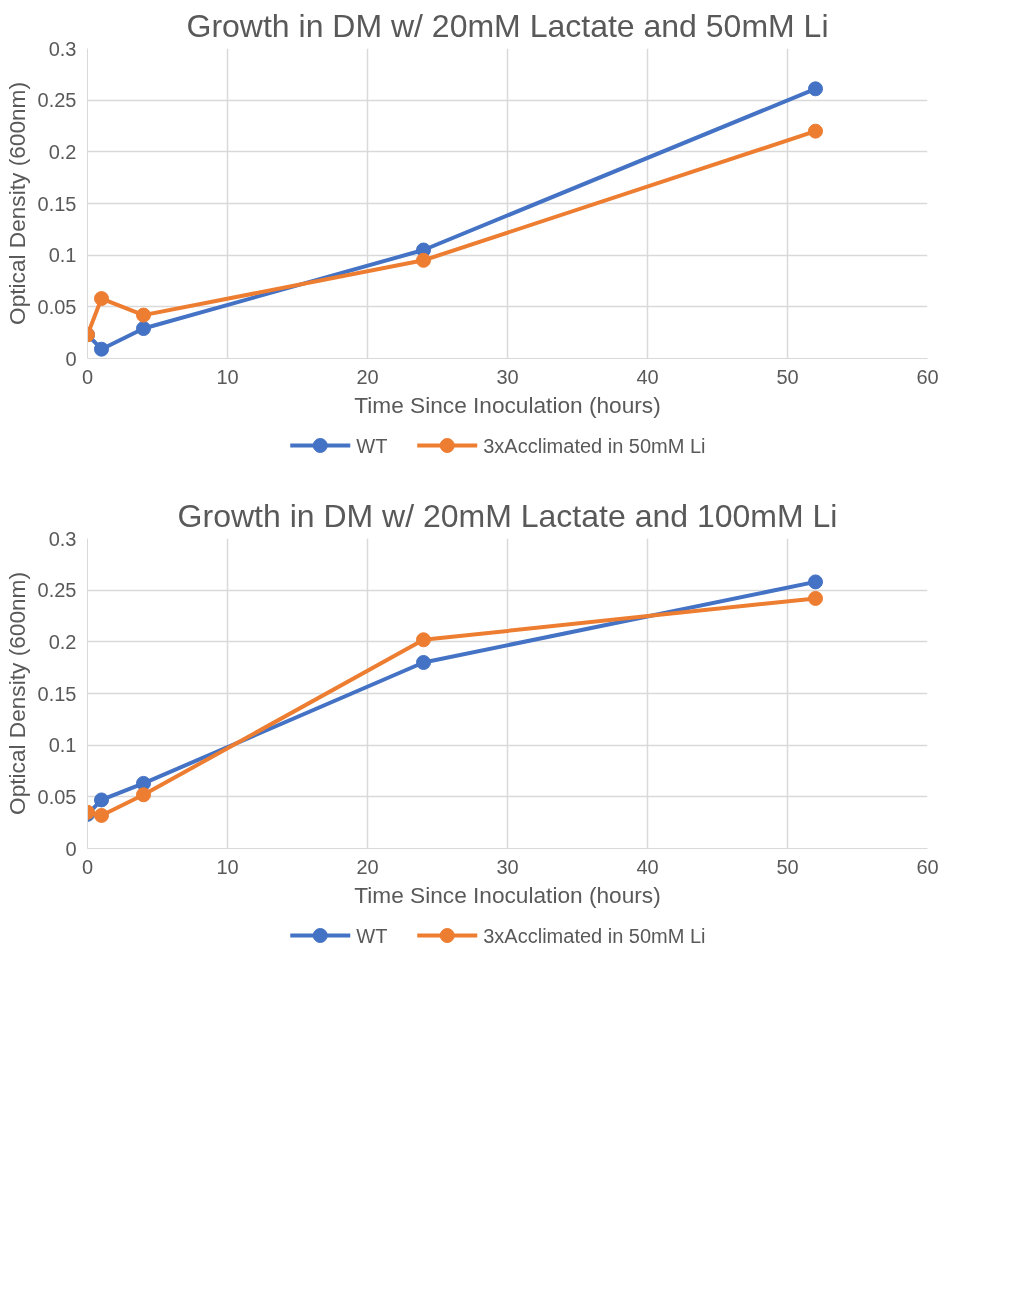 This screenshot has height=1296, width=1031. I want to click on chart-title: Growth in DM w/ 20mM Lactate and 100mM Li, so click(507, 515).